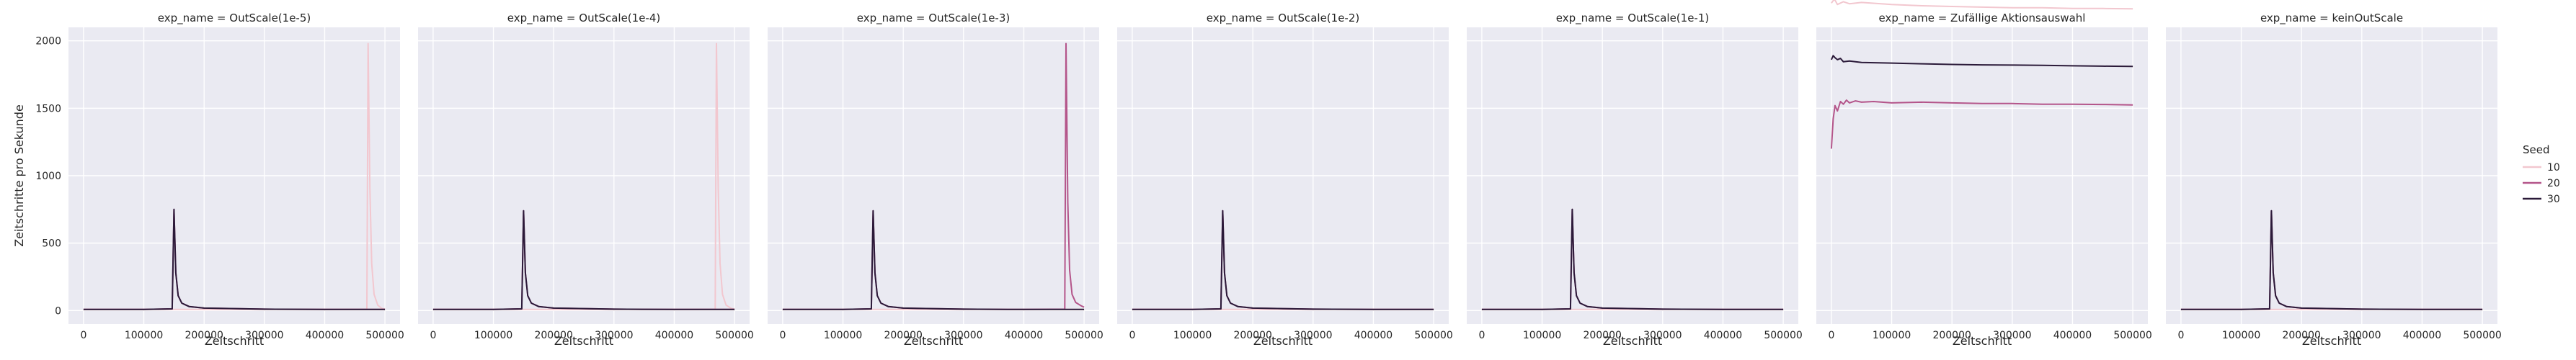  Describe the element at coordinates (1283, 18) in the screenshot. I see `facet-title: exp_name = OutScale(1e-2)` at that location.